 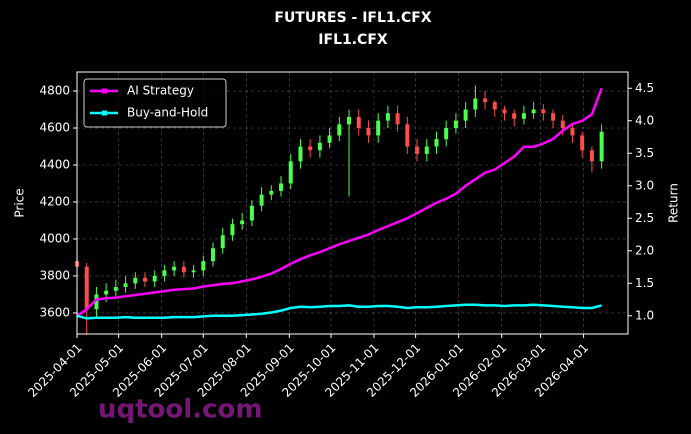 What do you see at coordinates (180, 410) in the screenshot?
I see `watermark: uqtool.com` at bounding box center [180, 410].